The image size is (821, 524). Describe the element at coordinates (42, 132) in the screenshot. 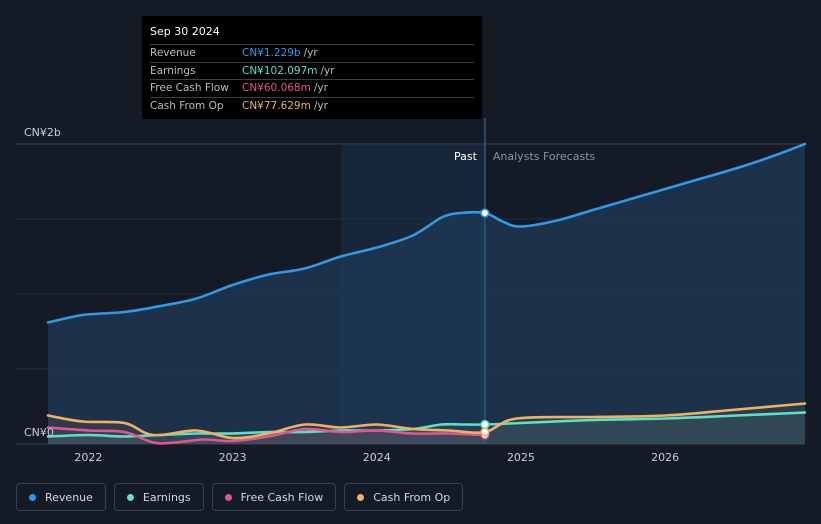

I see `y-tick-label-top: CN¥2b` at that location.